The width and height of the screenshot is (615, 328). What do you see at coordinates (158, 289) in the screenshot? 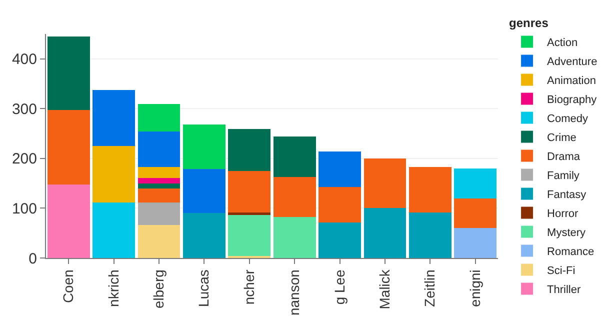
I see `x-tick-label: elberg` at bounding box center [158, 289].